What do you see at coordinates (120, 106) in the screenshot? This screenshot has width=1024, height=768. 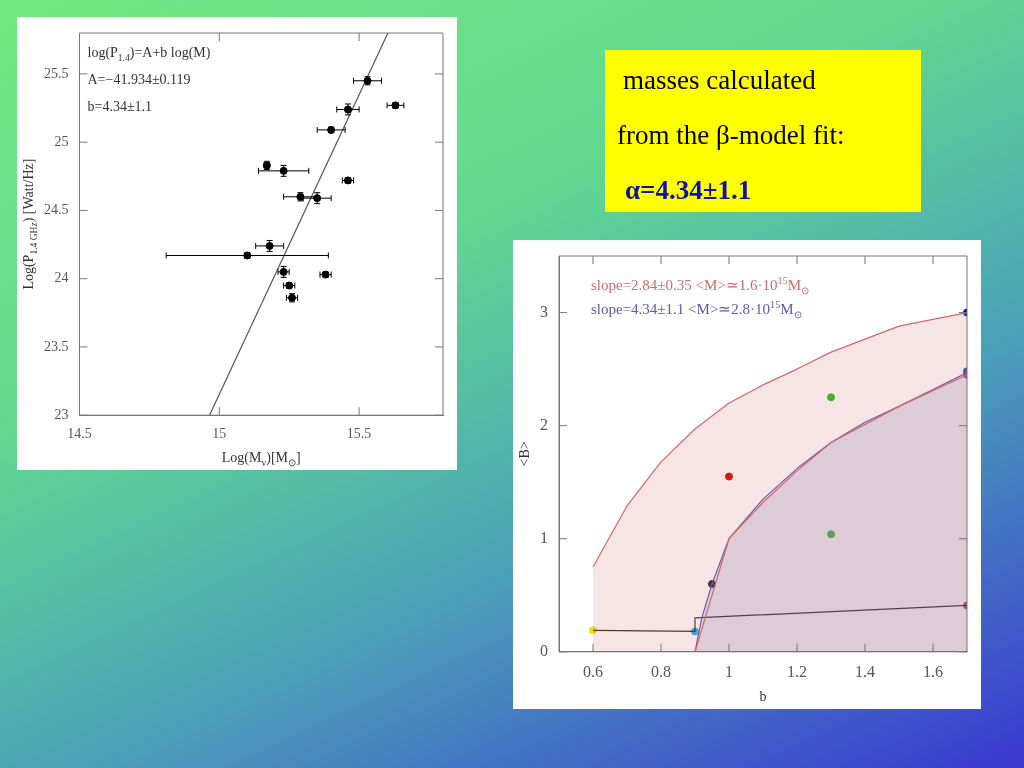 I see `annotation: b=4.34±1.1` at bounding box center [120, 106].